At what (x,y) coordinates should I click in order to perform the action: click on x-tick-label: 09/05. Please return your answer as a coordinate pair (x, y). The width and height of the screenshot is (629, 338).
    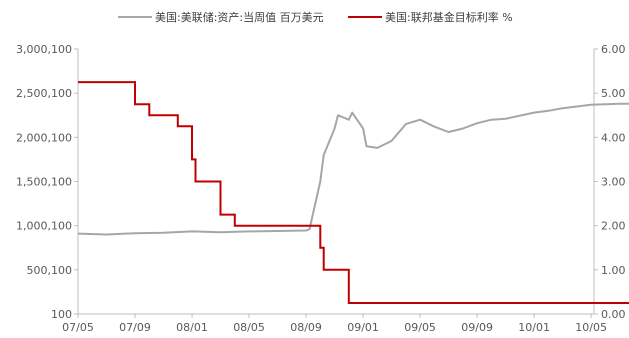
    Looking at the image, I should click on (420, 327).